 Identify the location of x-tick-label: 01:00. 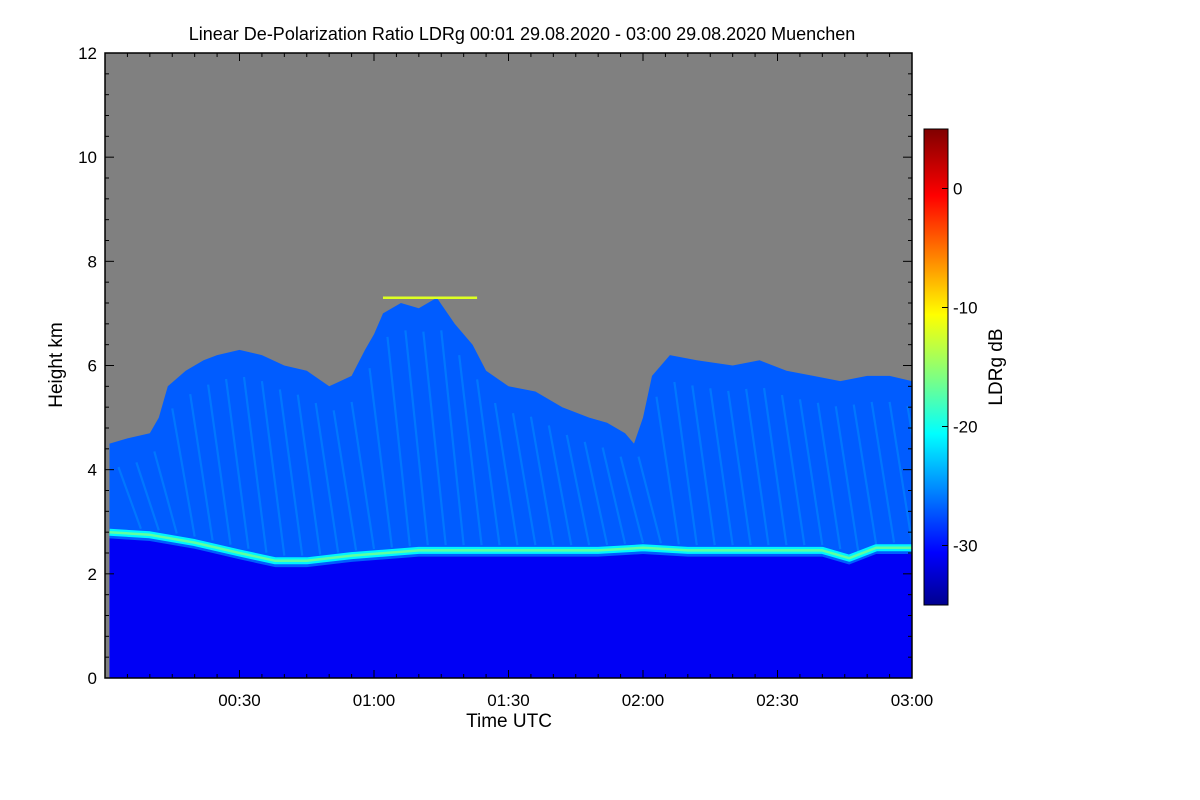
(374, 700).